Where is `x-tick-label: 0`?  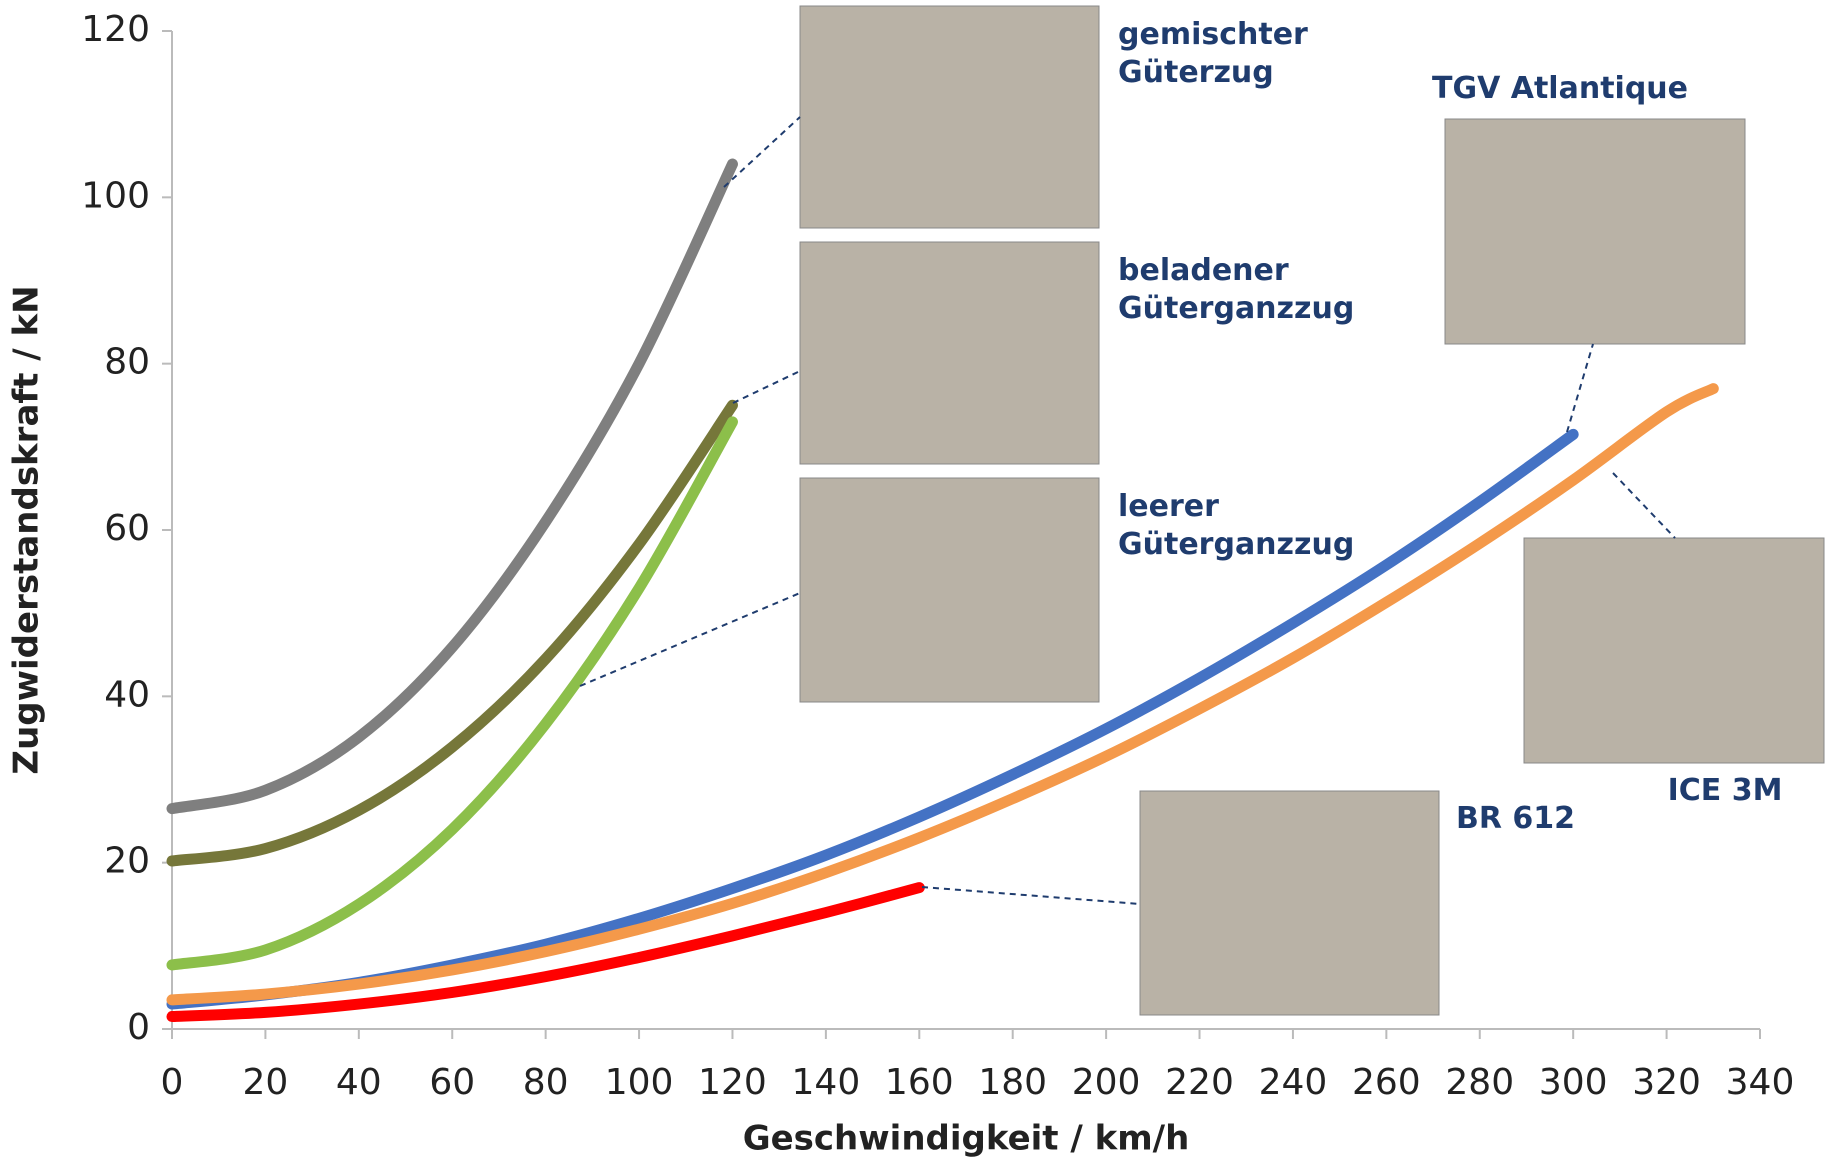 x-tick-label: 0 is located at coordinates (172, 1082).